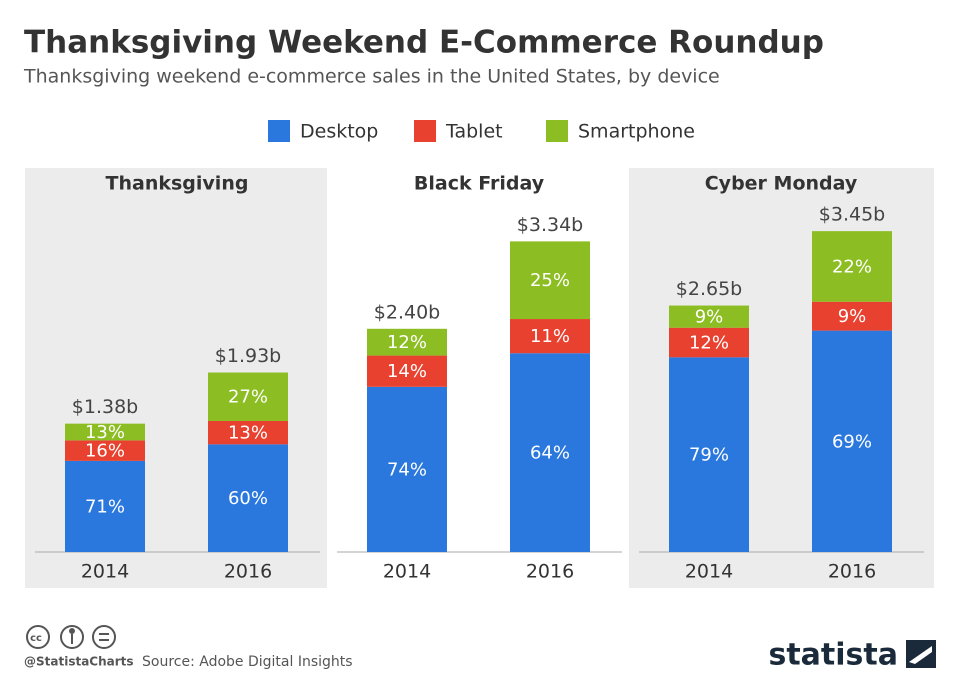  Describe the element at coordinates (636, 132) in the screenshot. I see `legend-label: Smartphone` at that location.